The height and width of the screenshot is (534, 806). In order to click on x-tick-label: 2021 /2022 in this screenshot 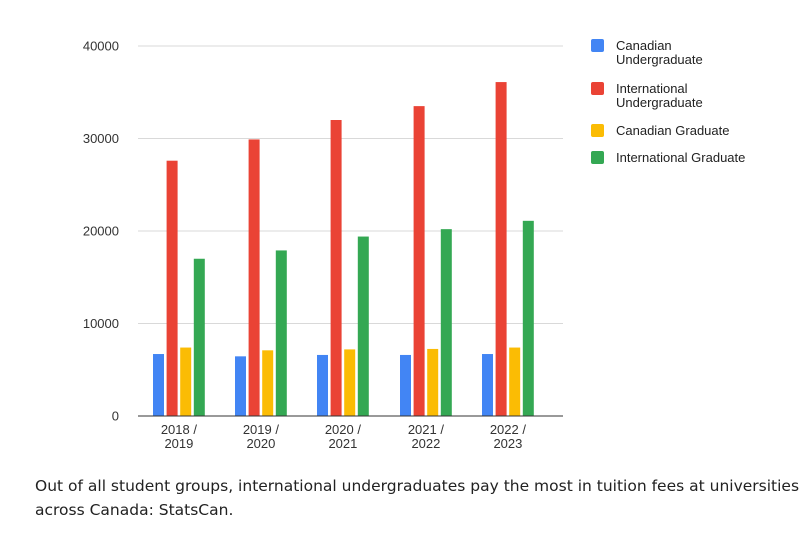, I will do `click(426, 436)`.